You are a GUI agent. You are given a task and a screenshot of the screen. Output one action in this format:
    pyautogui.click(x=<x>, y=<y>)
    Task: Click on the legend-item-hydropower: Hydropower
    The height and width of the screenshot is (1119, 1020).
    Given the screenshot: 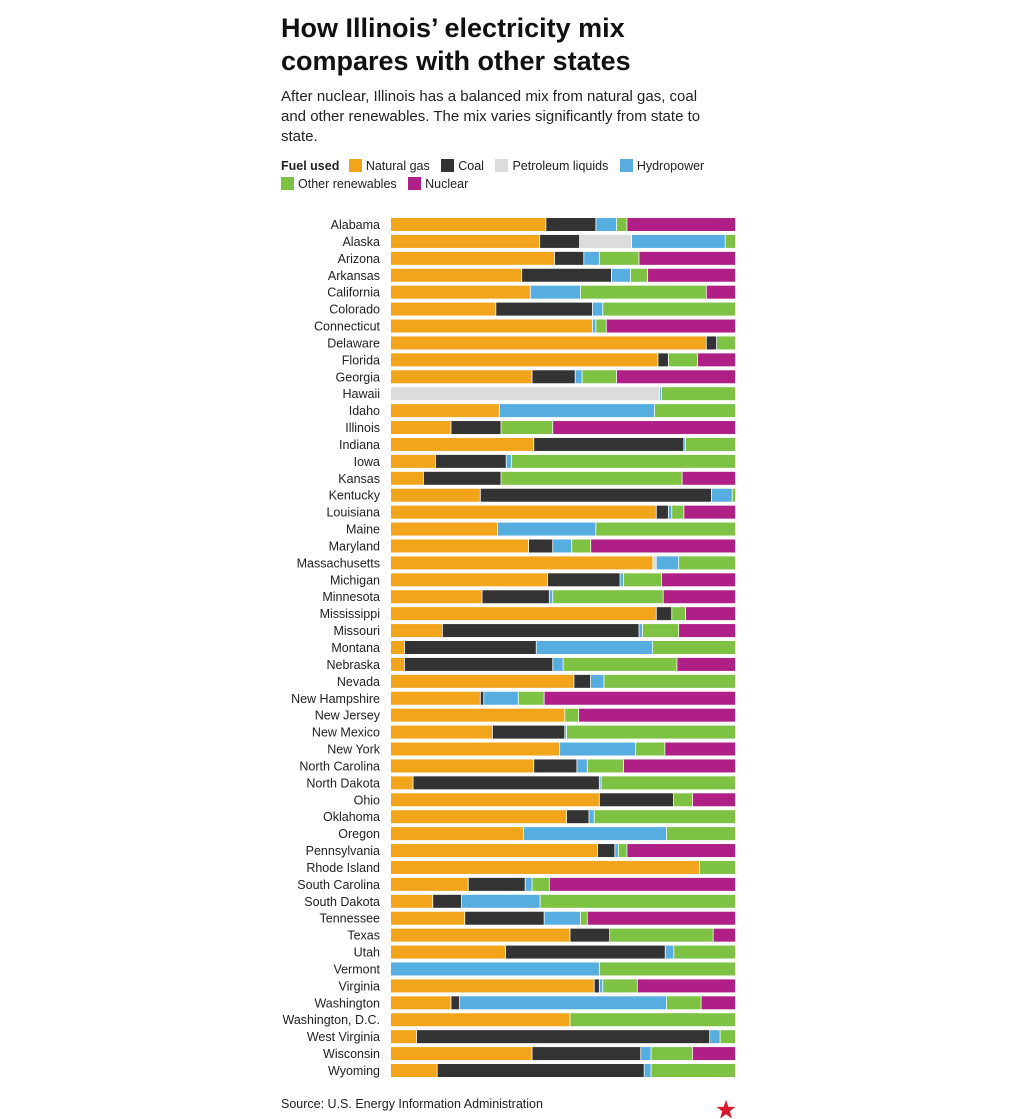 What is the action you would take?
    pyautogui.click(x=661, y=166)
    